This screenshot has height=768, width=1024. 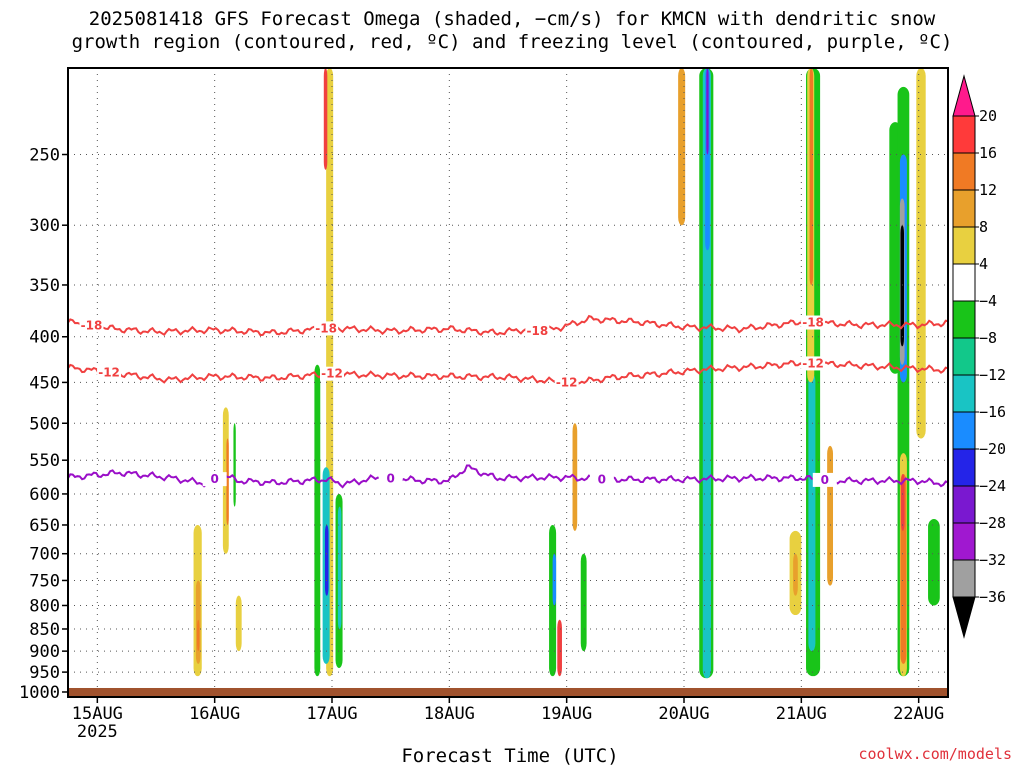 What do you see at coordinates (97, 732) in the screenshot?
I see `x-tick-sublabel: 2025` at bounding box center [97, 732].